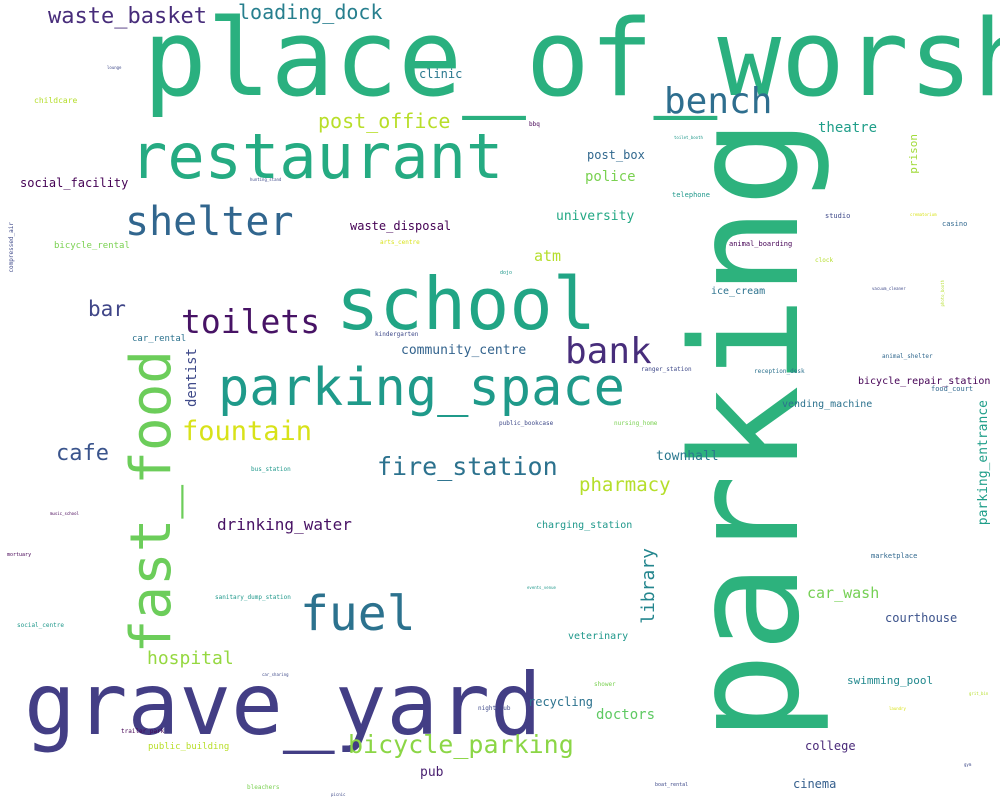  What do you see at coordinates (616, 155) in the screenshot?
I see `word-post-box: post_box` at bounding box center [616, 155].